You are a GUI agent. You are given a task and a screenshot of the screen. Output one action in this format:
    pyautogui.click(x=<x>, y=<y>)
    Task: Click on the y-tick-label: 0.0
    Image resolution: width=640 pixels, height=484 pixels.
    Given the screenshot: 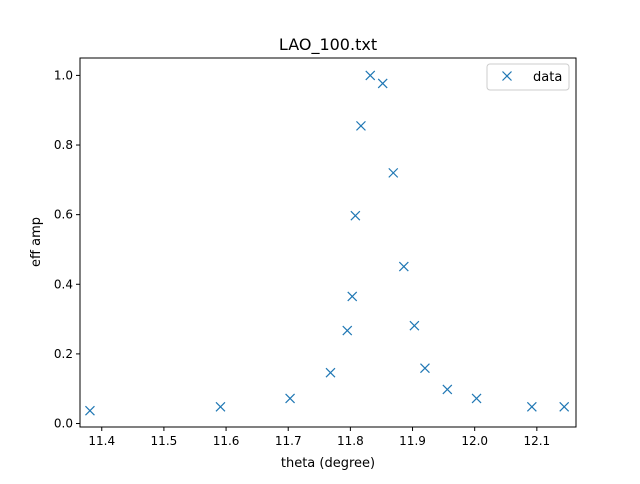 What is the action you would take?
    pyautogui.click(x=63, y=424)
    